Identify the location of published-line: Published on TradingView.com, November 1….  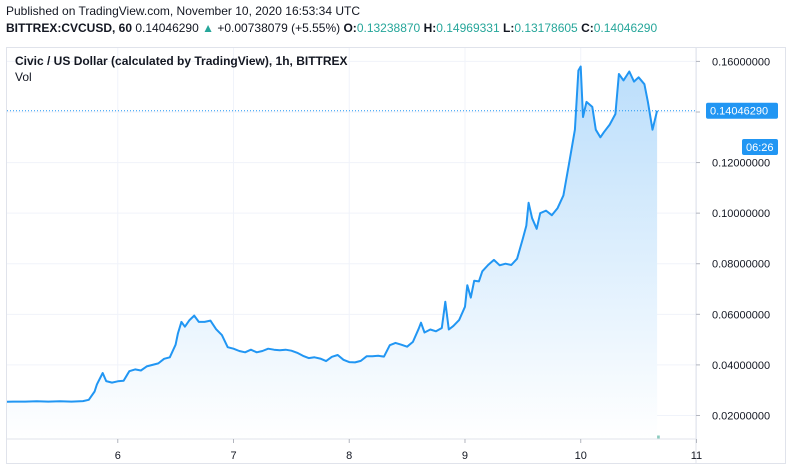
(183, 11).